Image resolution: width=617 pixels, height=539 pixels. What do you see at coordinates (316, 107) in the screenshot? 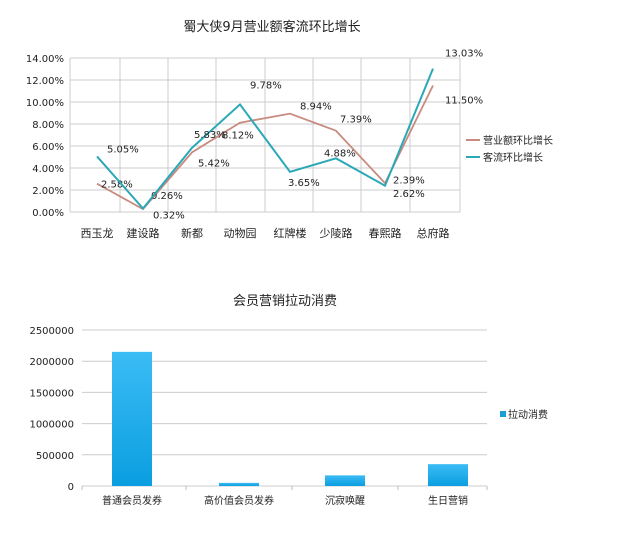
I see `data-label: 8.94%` at bounding box center [316, 107].